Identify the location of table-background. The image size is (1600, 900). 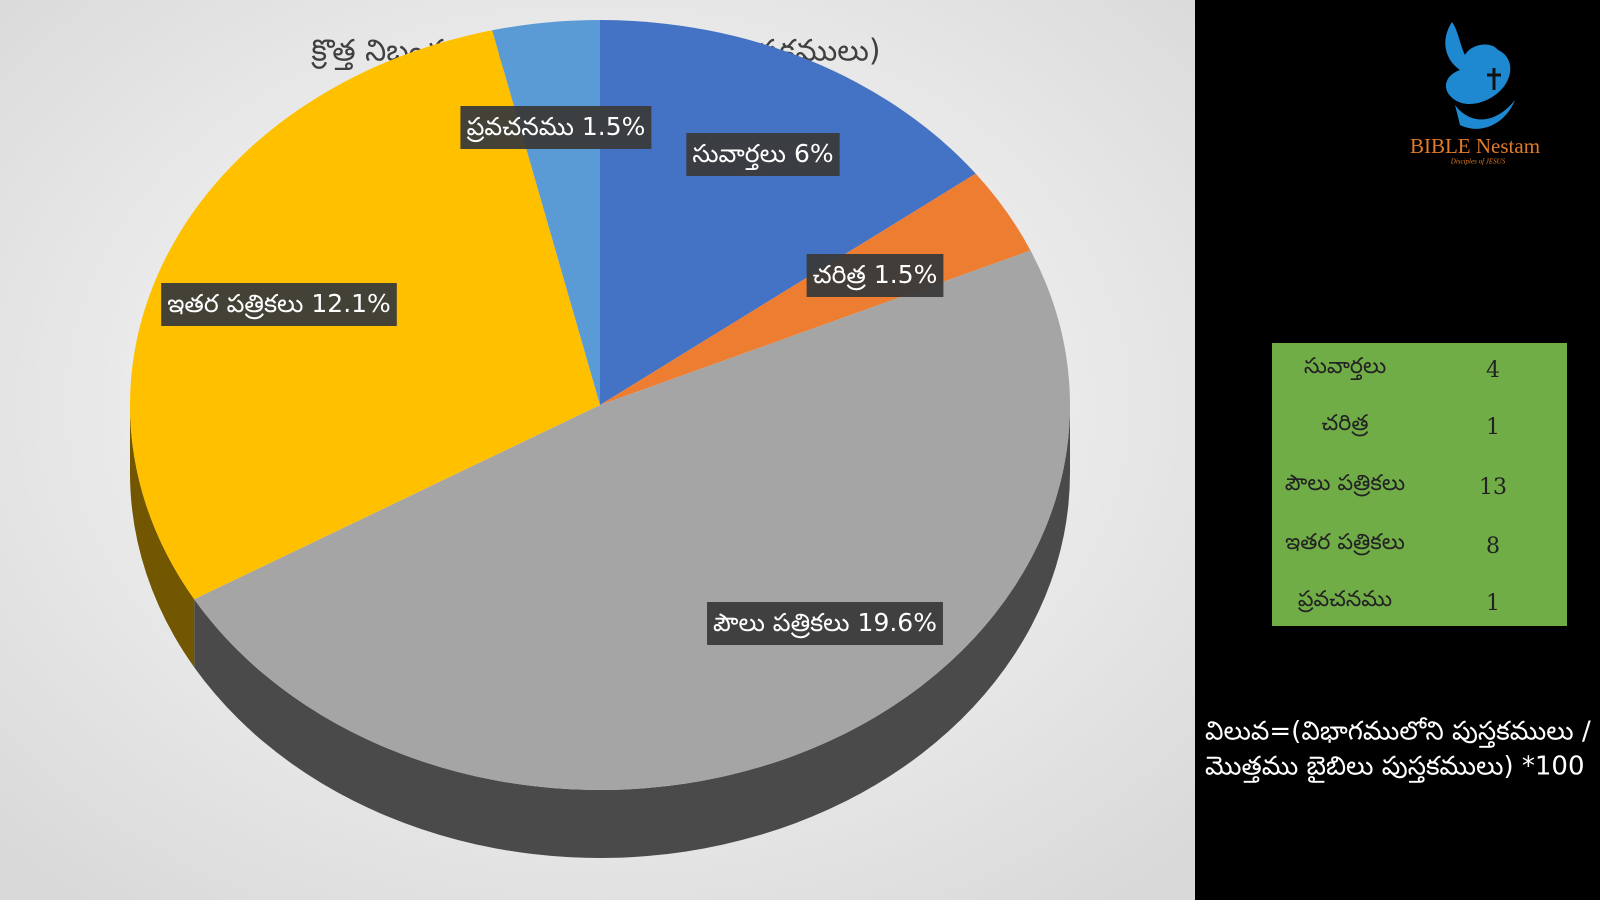
(1419, 484).